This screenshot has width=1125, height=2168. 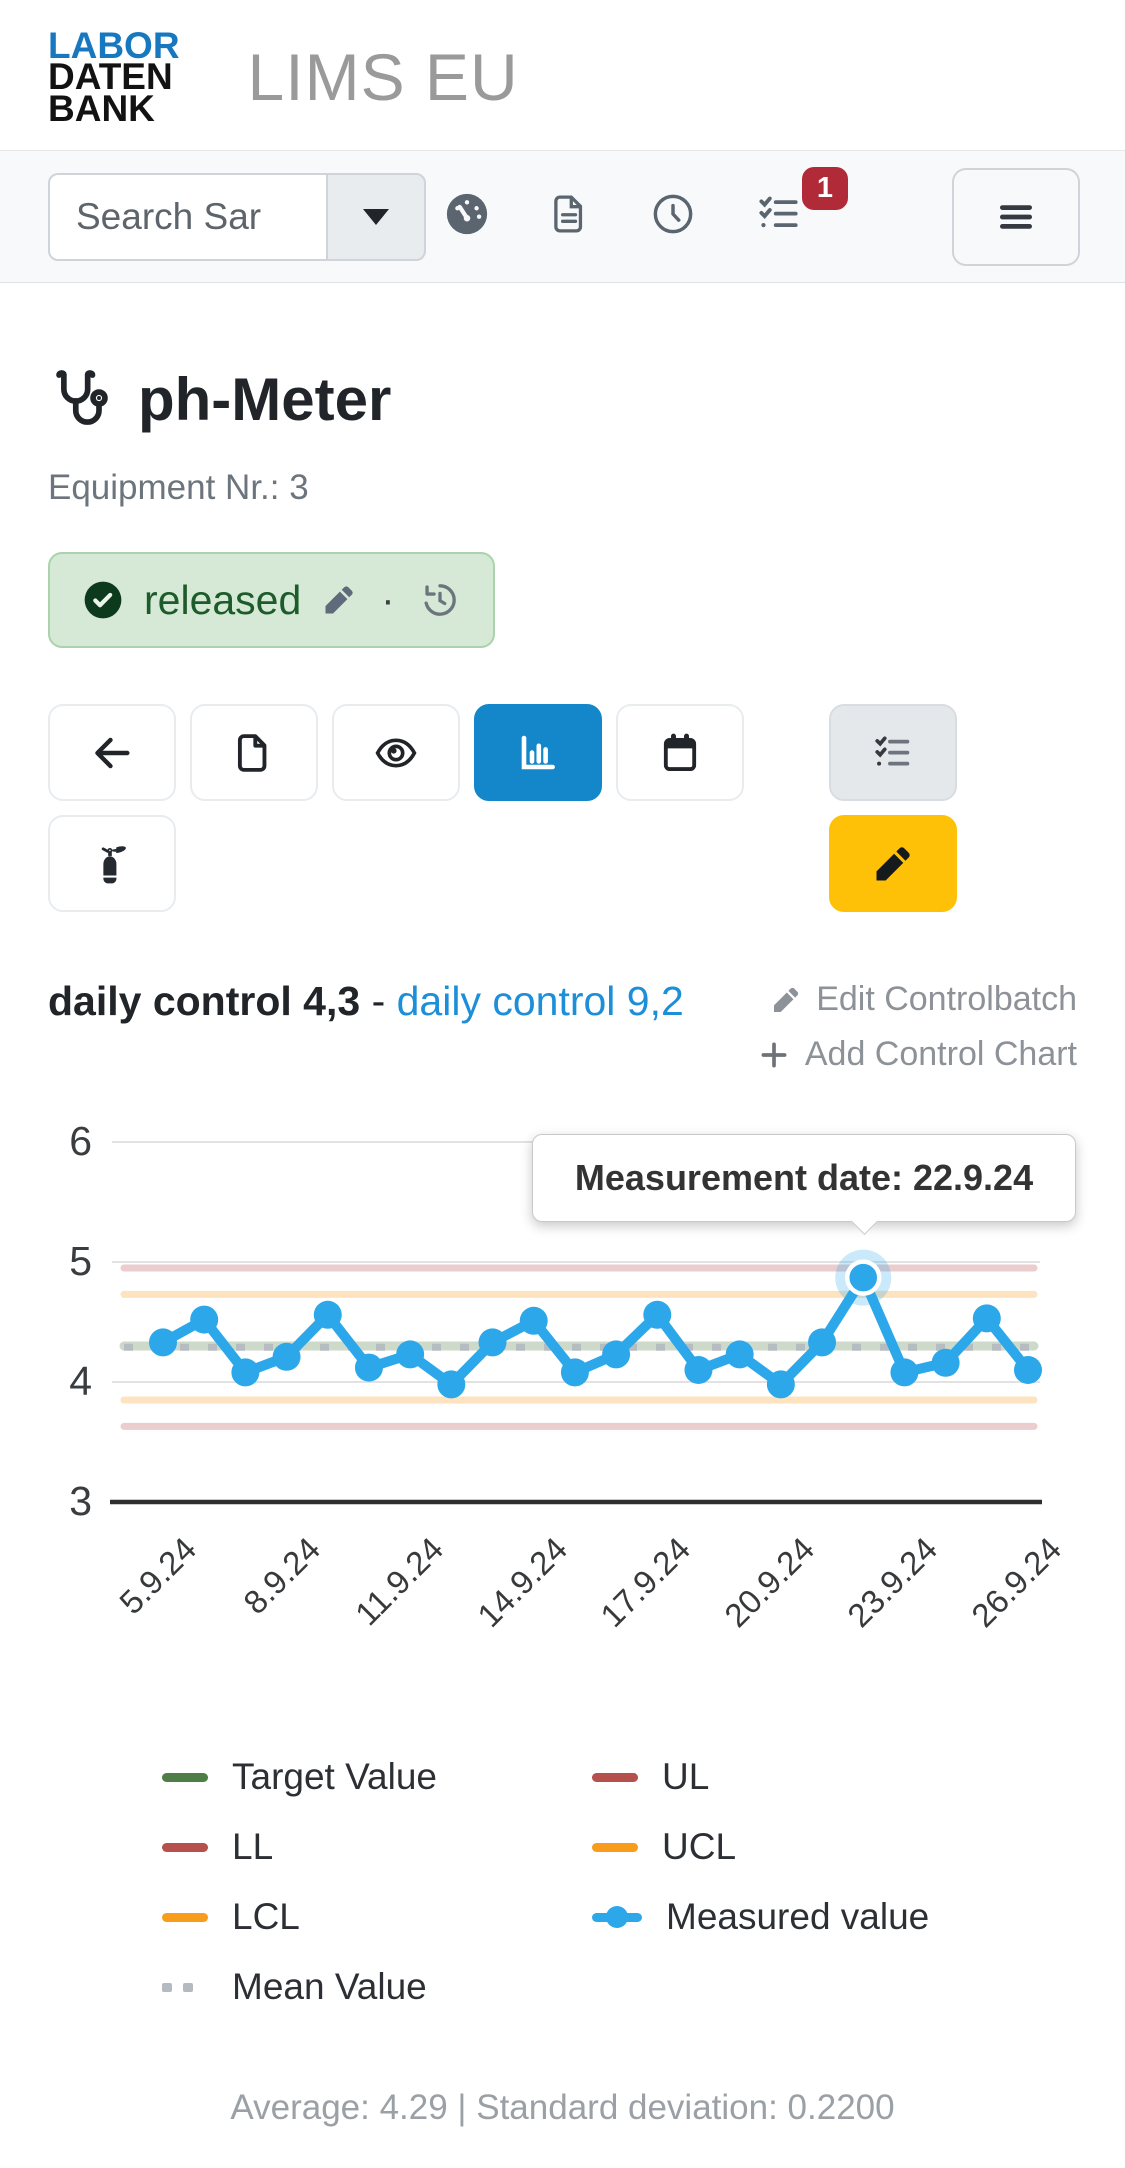 I want to click on document-button, so click(x=254, y=752).